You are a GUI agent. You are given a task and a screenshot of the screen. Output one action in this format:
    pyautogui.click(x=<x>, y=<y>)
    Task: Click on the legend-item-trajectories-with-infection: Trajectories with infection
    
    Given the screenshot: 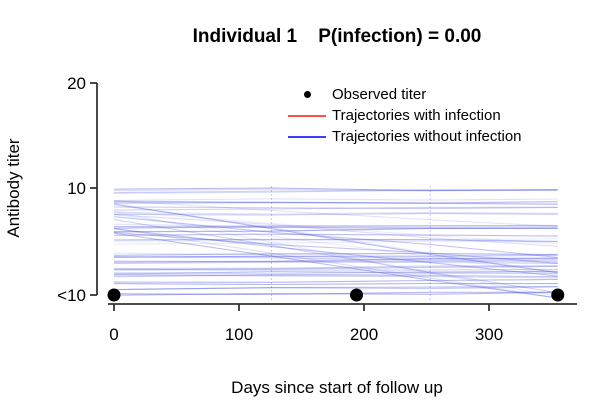 What is the action you would take?
    pyautogui.click(x=405, y=115)
    